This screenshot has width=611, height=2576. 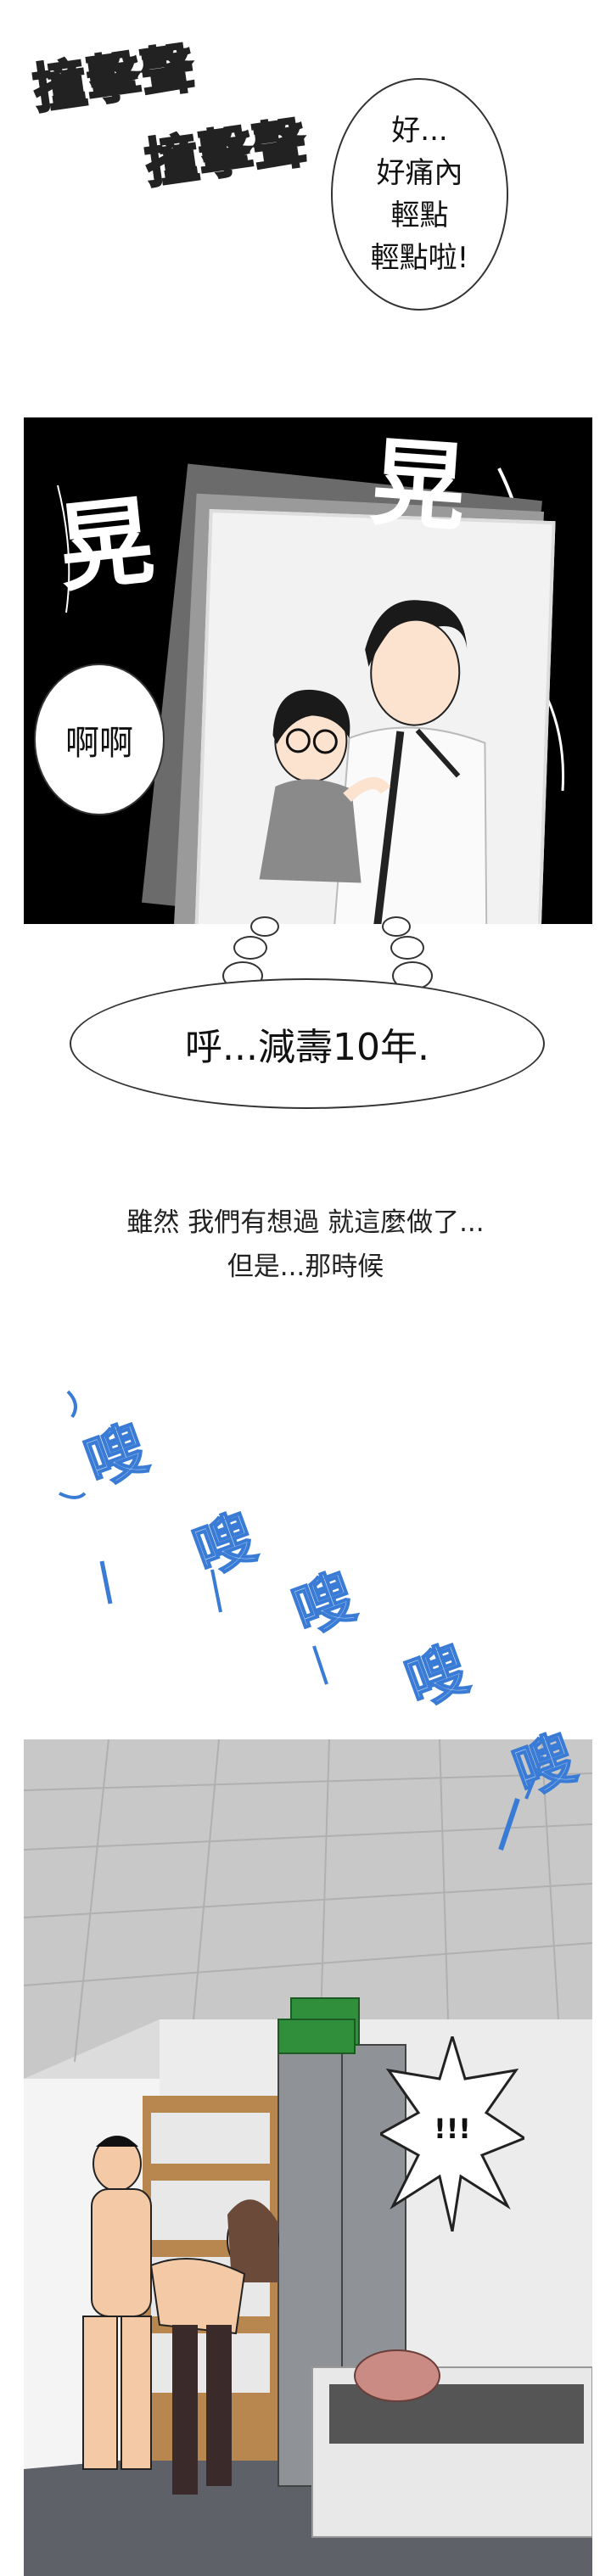 What do you see at coordinates (307, 1043) in the screenshot?
I see `thought-bubble: 呼...減壽10年.` at bounding box center [307, 1043].